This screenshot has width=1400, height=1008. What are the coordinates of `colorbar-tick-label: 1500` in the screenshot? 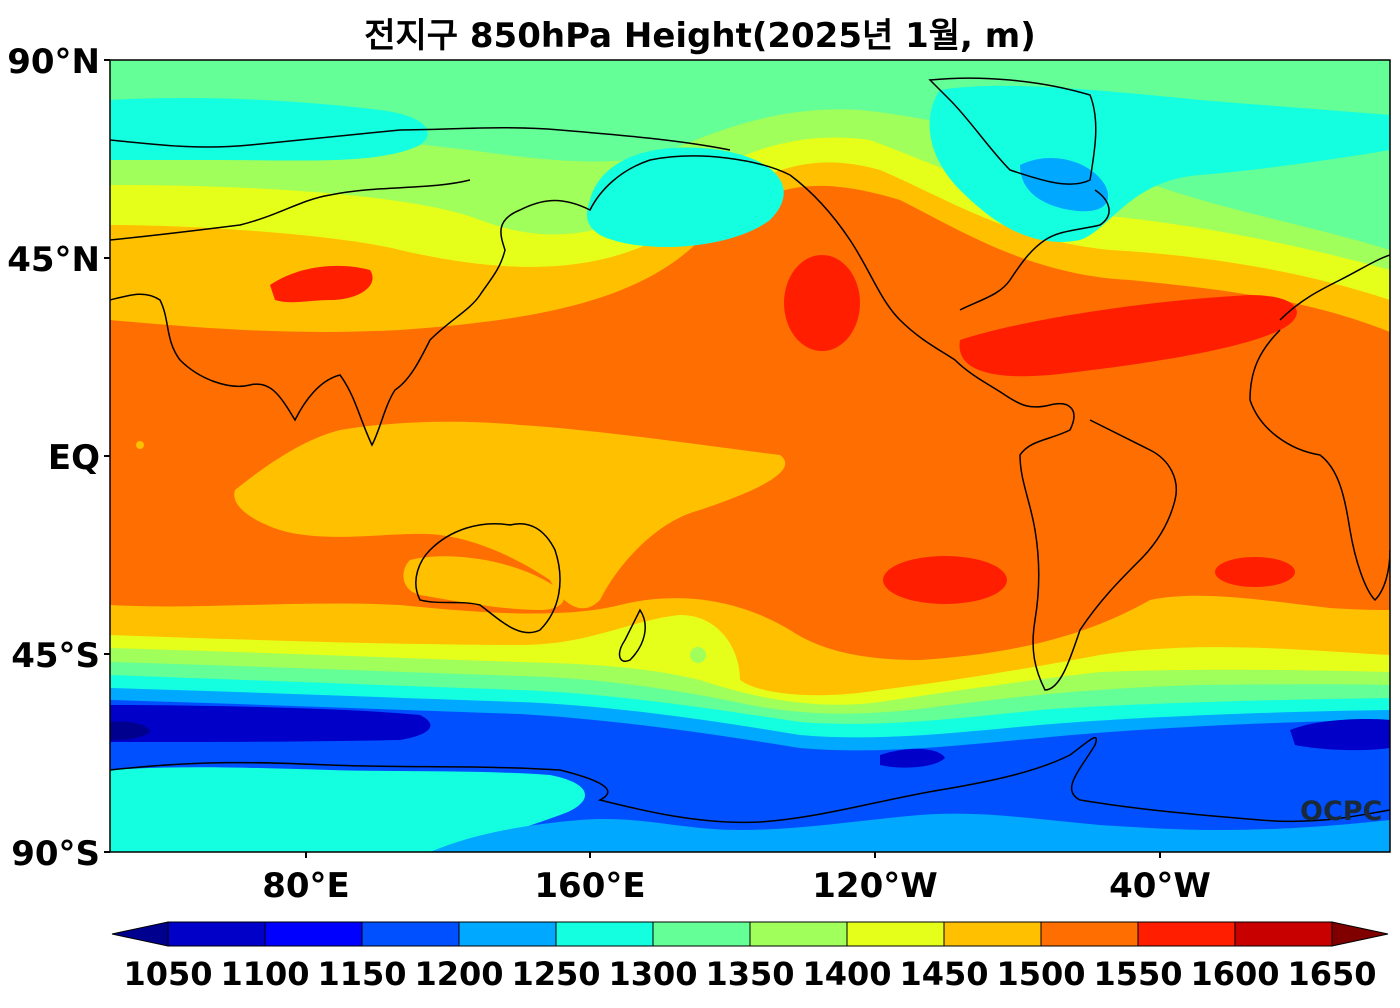 It's located at (1041, 974).